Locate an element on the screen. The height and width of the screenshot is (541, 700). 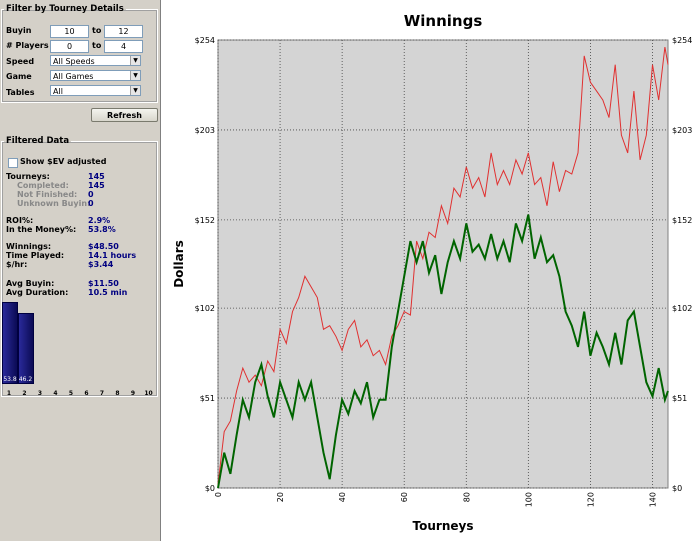
itm-value: 53.8% is located at coordinates (102, 229).